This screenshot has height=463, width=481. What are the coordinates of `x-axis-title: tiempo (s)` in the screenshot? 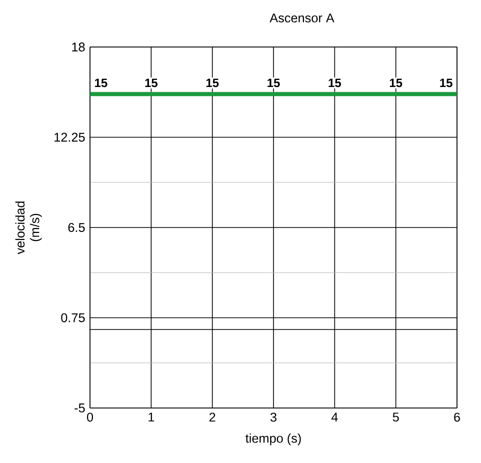 It's located at (273, 439).